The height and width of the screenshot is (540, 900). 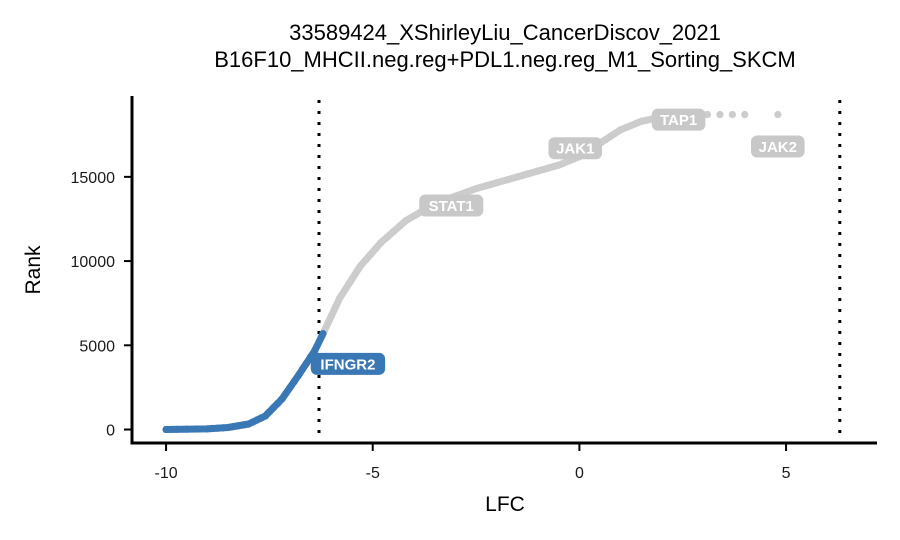 I want to click on gene-label-text: STAT1, so click(x=451, y=206).